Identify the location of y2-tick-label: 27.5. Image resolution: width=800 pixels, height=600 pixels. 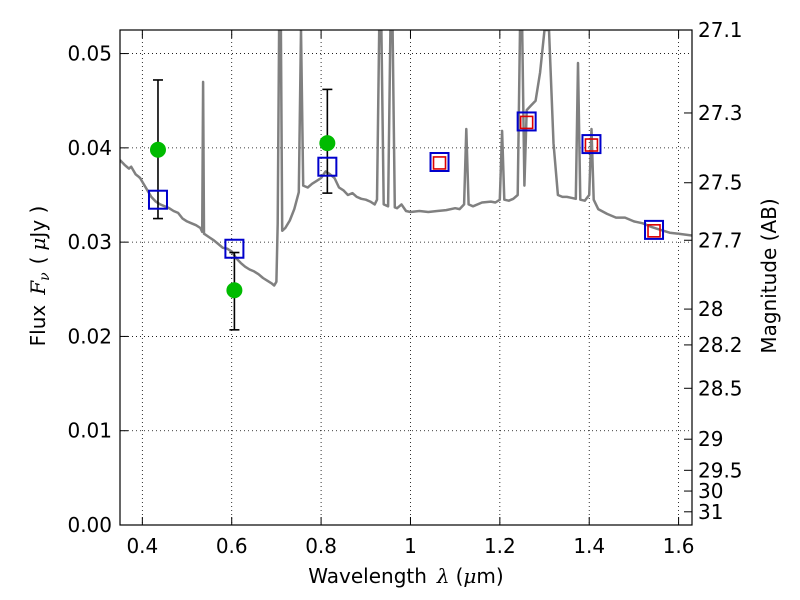
(720, 183).